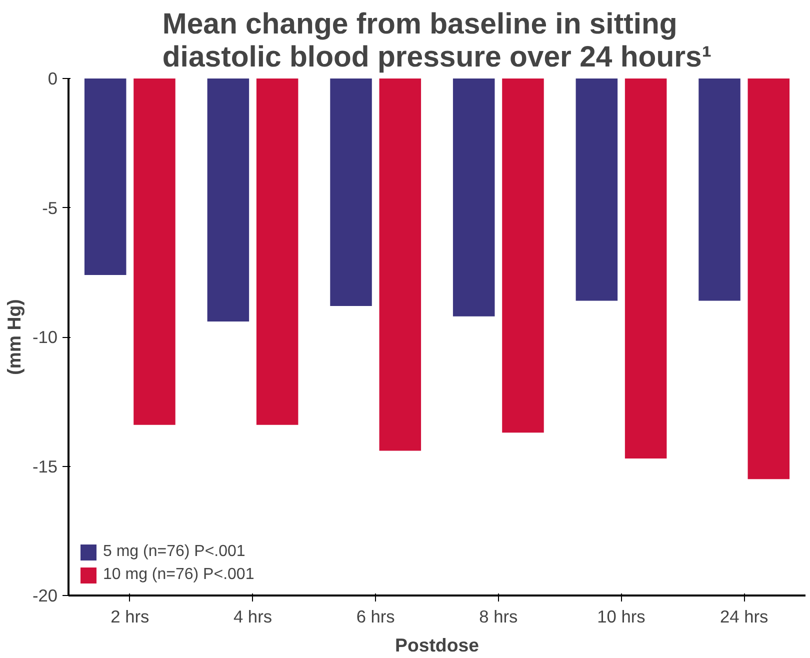  Describe the element at coordinates (174, 552) in the screenshot. I see `legend-label: 5 mg (n=76) P<.001` at that location.